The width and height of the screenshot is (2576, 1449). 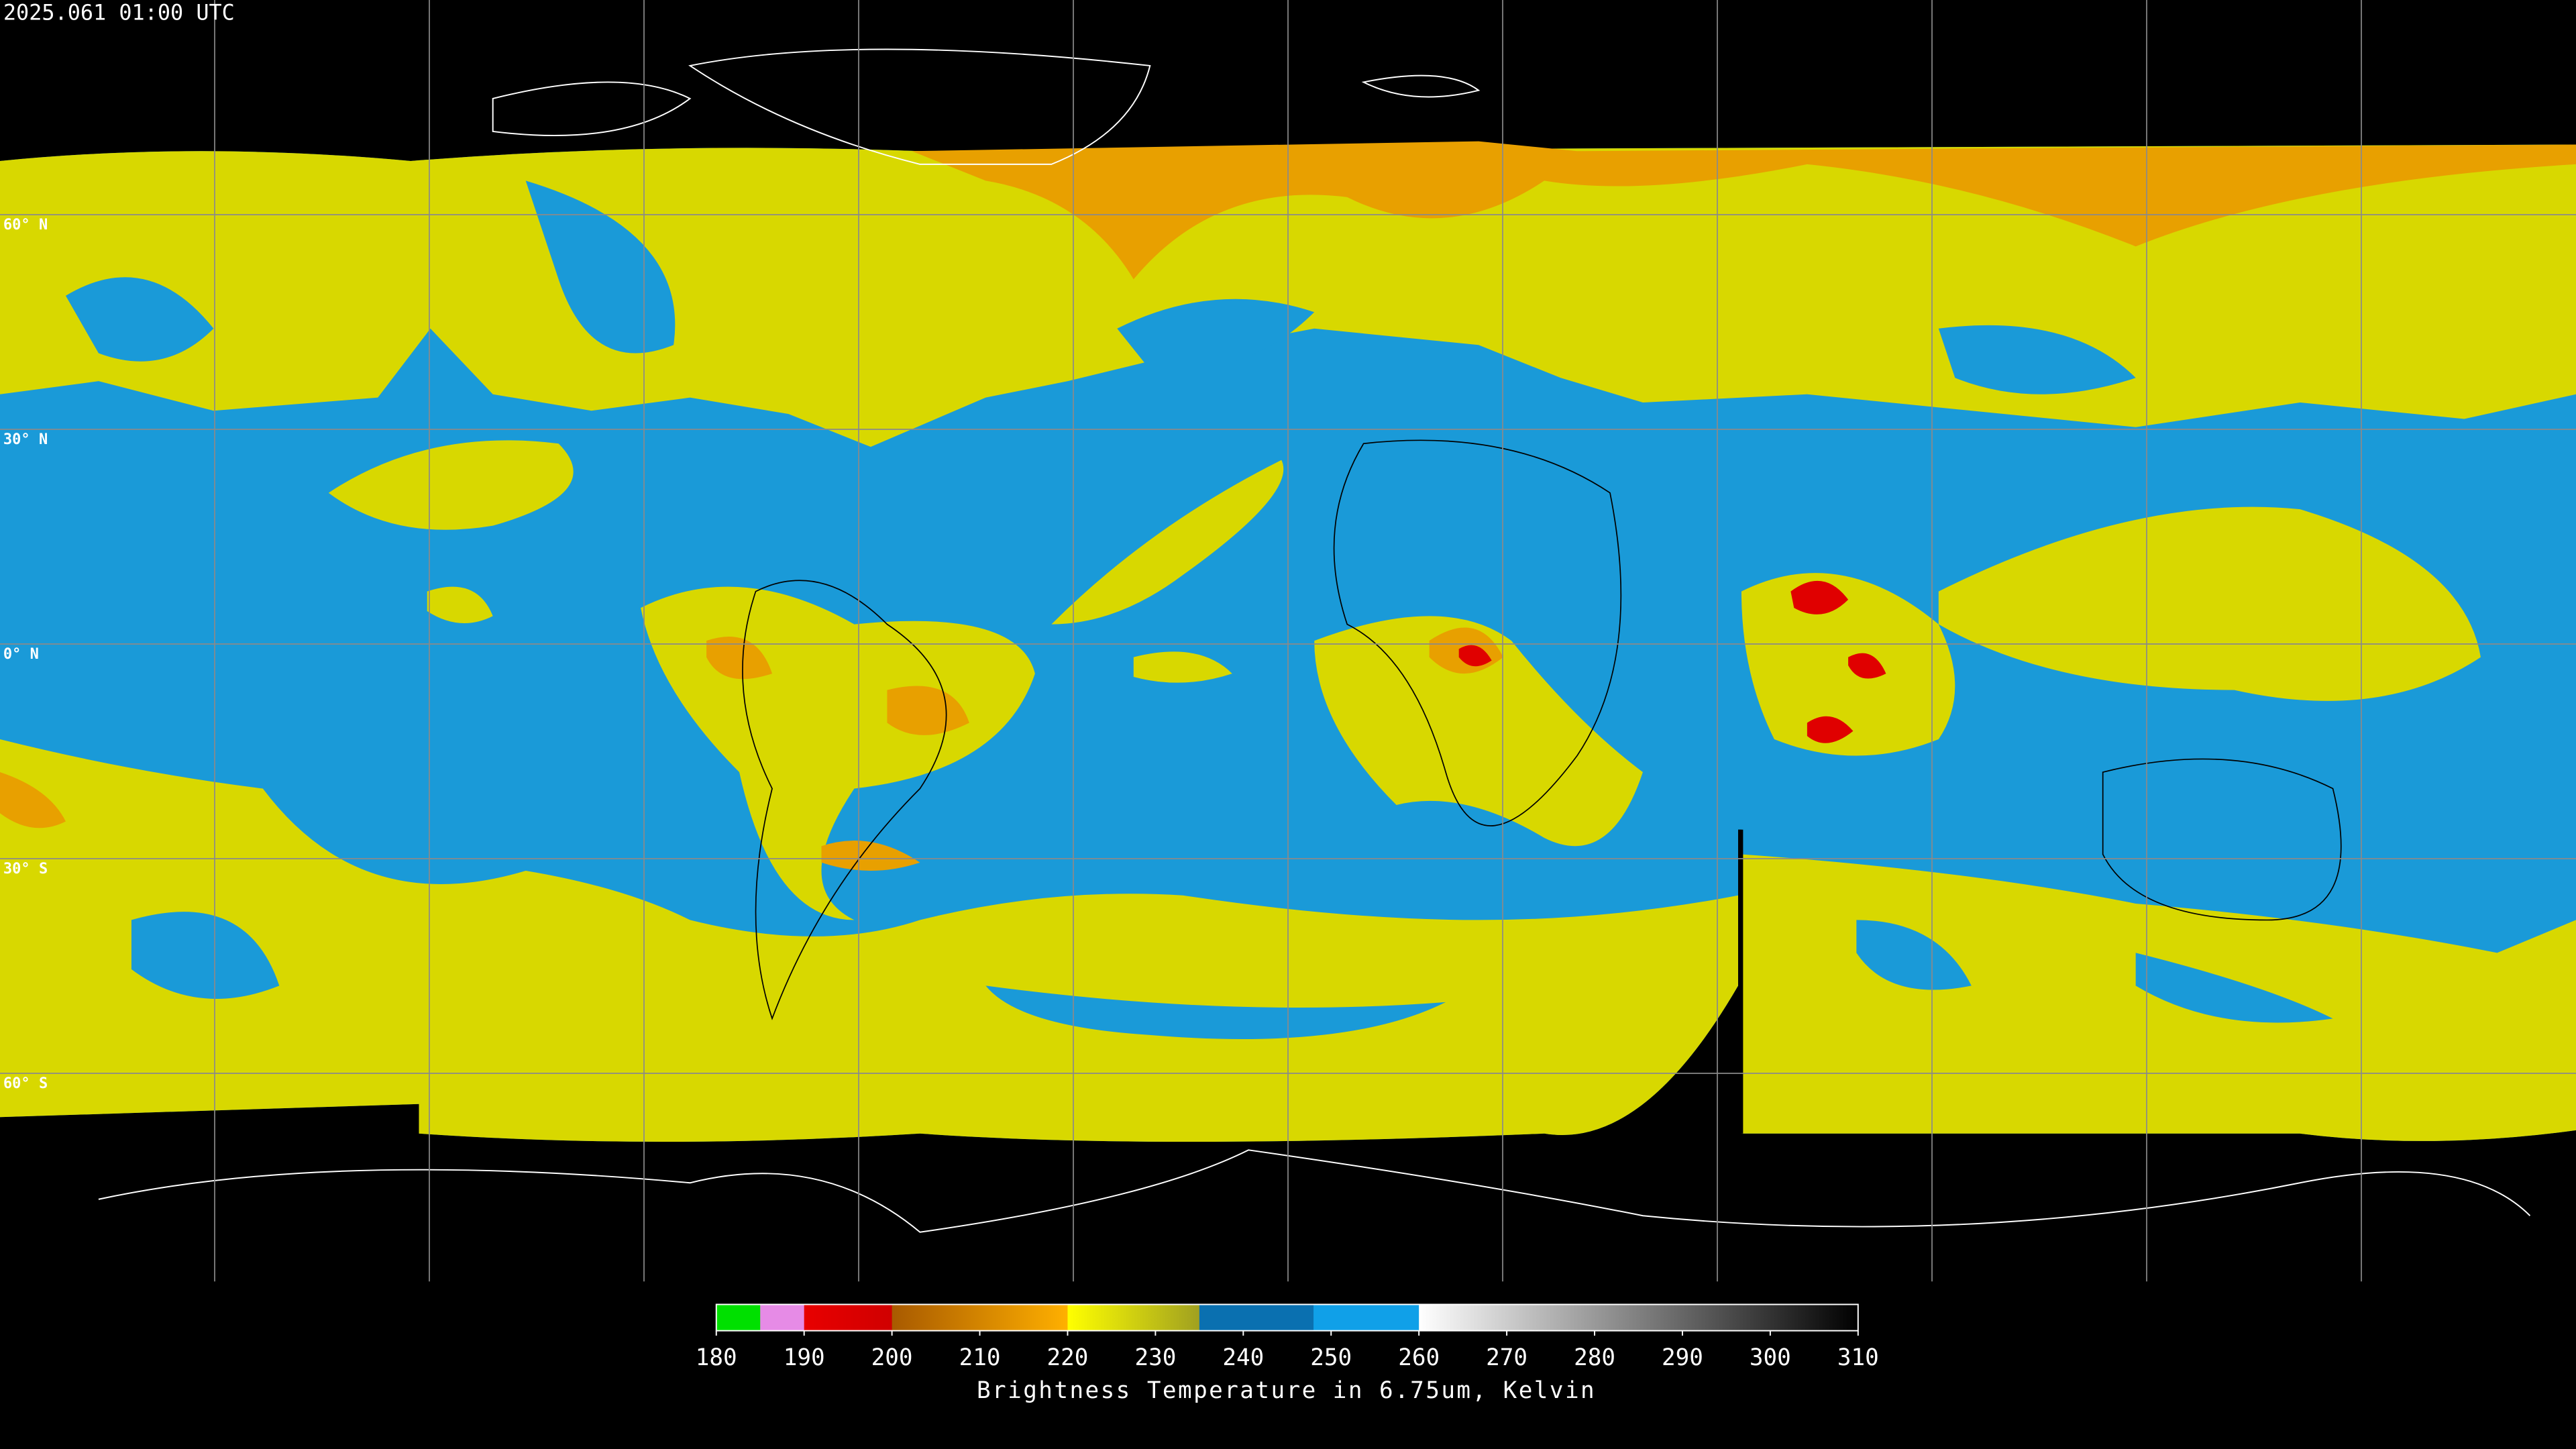 What do you see at coordinates (1740, 981) in the screenshot?
I see `data-gap` at bounding box center [1740, 981].